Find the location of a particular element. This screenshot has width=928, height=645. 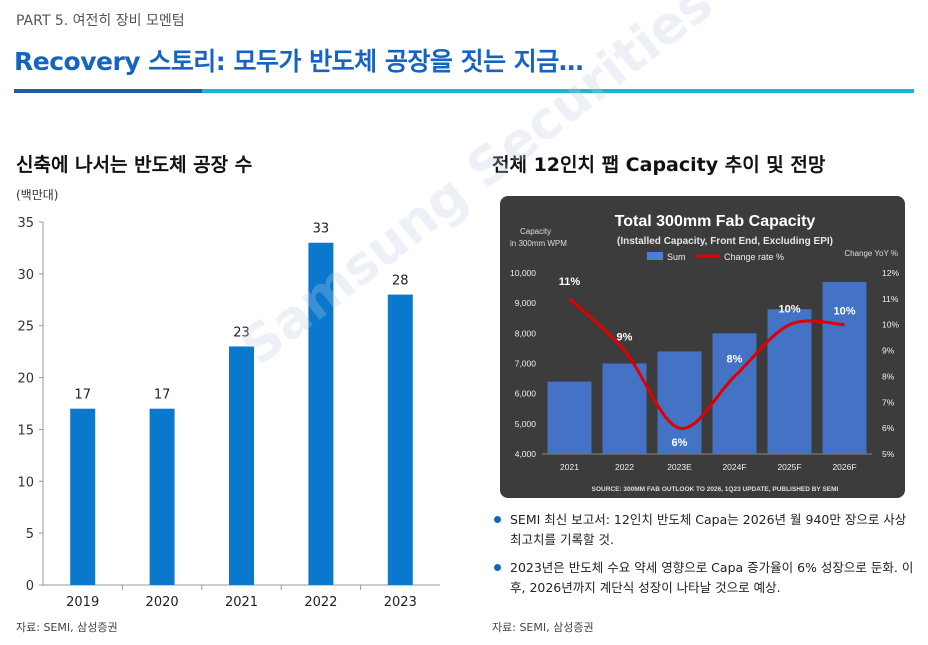

left-chart-unit: (백만대) is located at coordinates (37, 195).